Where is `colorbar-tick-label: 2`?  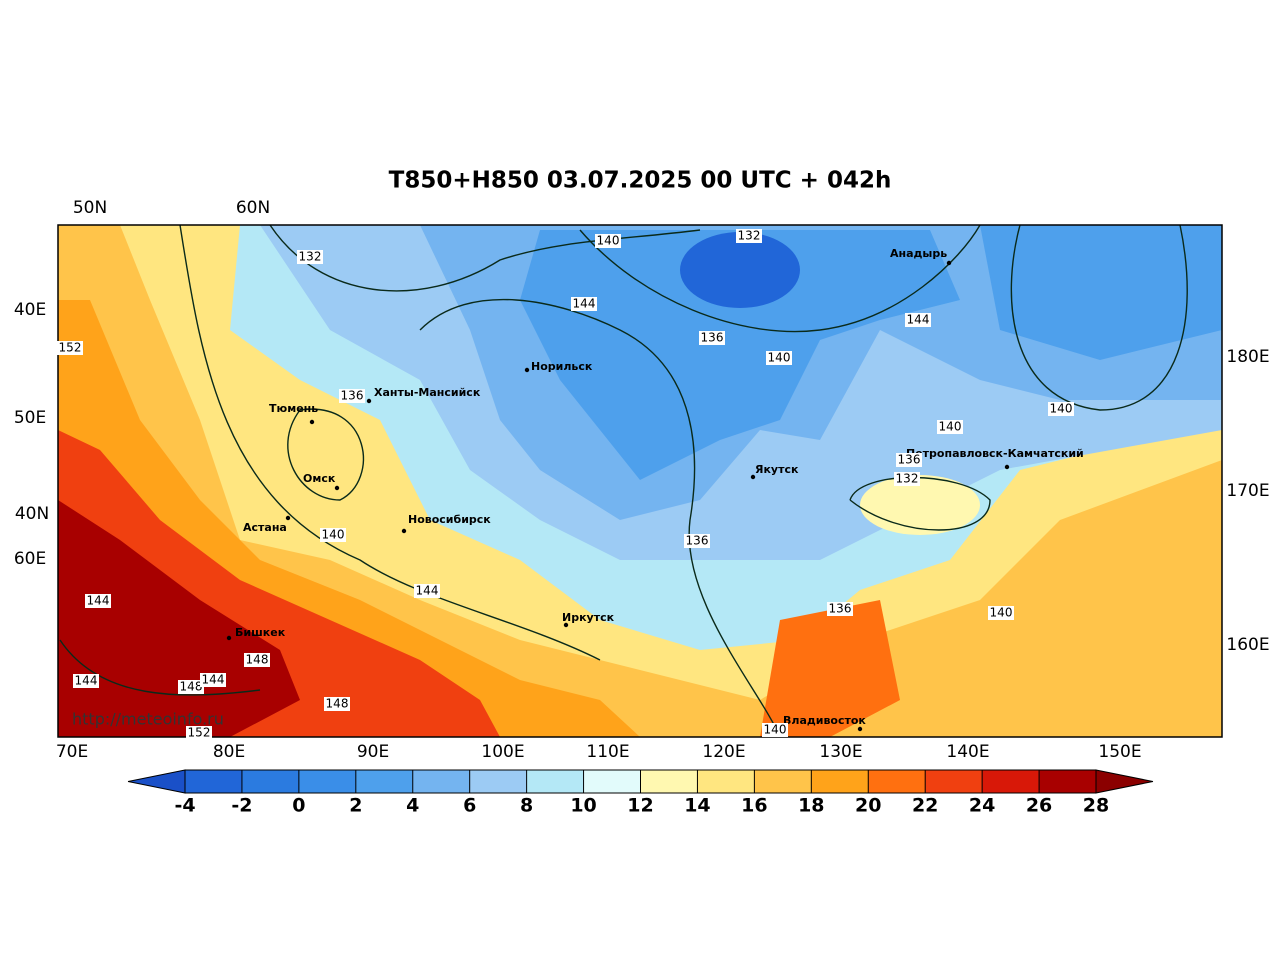
colorbar-tick-label: 2 is located at coordinates (355, 806).